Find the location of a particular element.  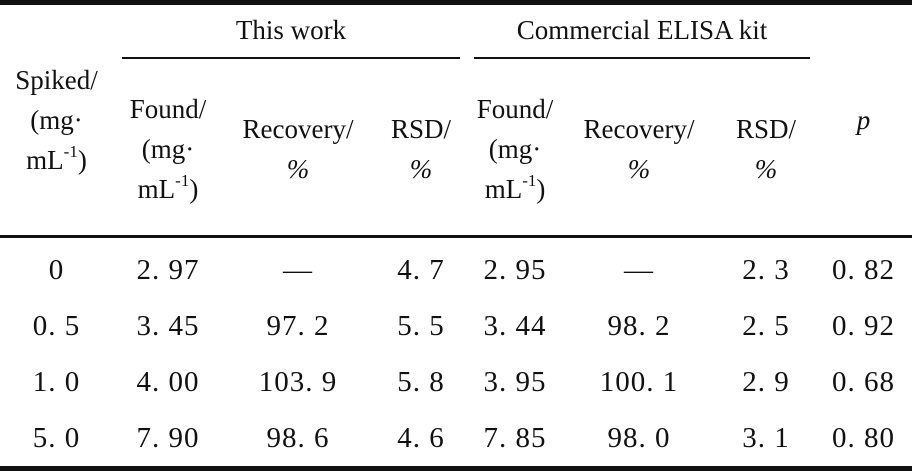

spiked-column-header: Spiked/ (mg· mL-1) is located at coordinates (56, 120).